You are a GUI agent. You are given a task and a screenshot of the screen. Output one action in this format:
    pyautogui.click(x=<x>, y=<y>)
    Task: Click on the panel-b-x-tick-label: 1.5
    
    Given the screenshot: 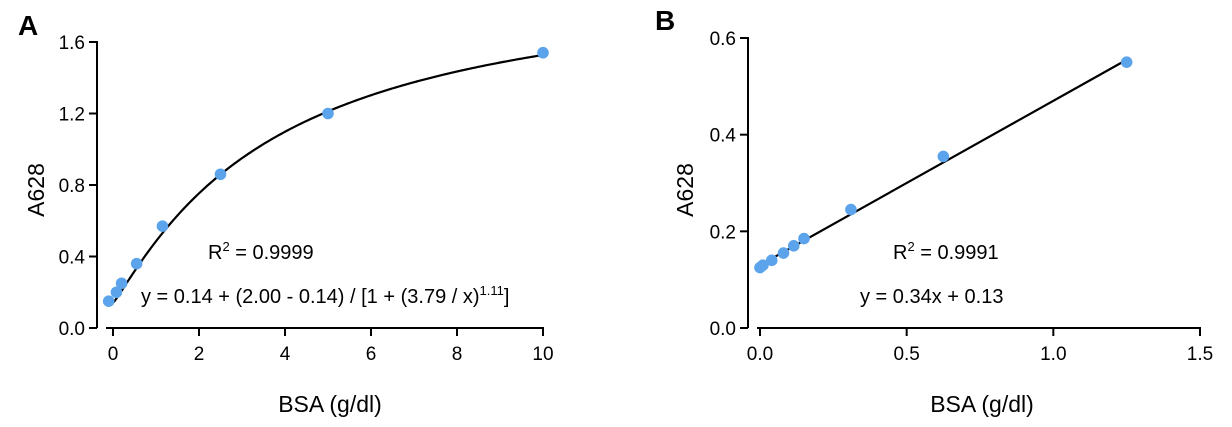 What is the action you would take?
    pyautogui.click(x=1200, y=354)
    